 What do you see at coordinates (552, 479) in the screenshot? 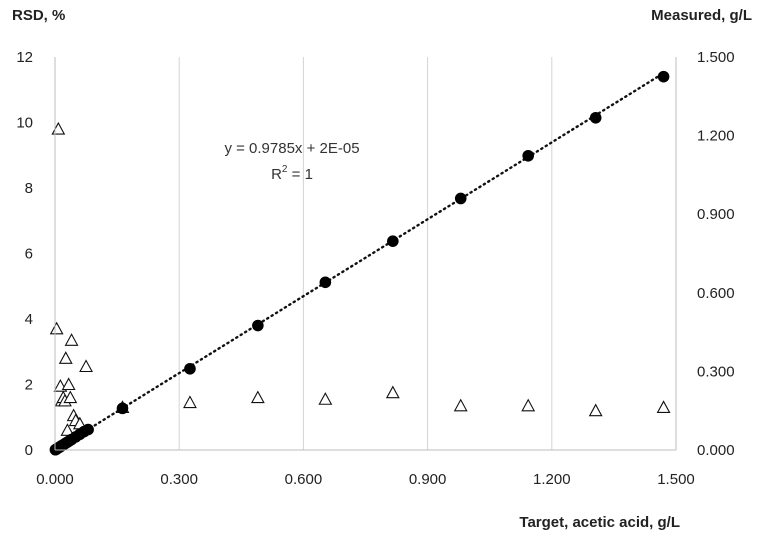
I see `x-tick-label: 1.200` at bounding box center [552, 479].